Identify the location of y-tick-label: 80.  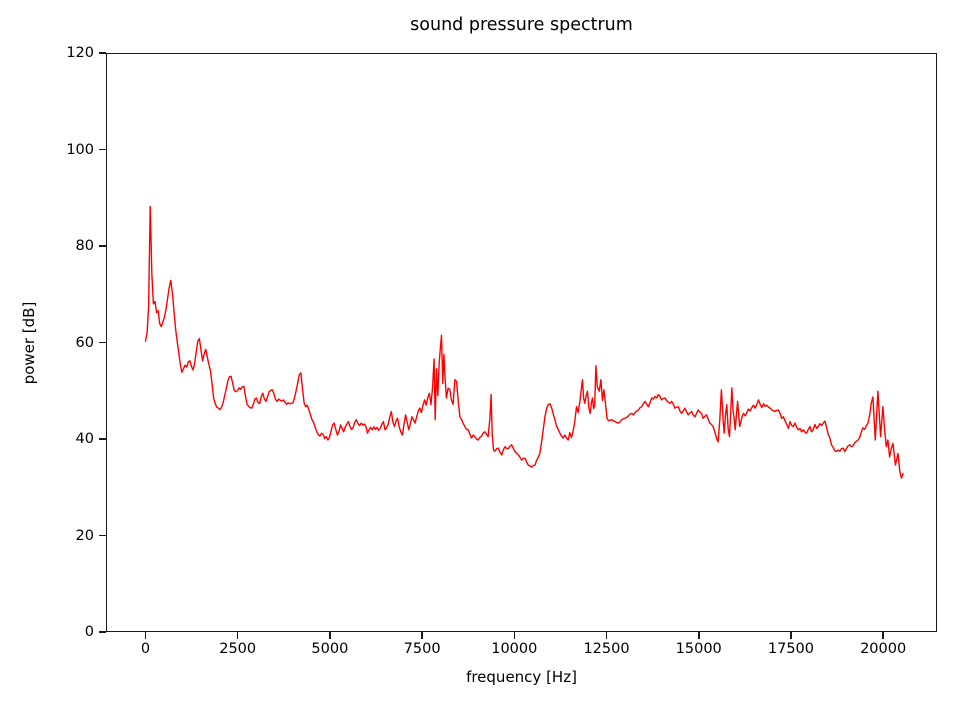
(84, 246).